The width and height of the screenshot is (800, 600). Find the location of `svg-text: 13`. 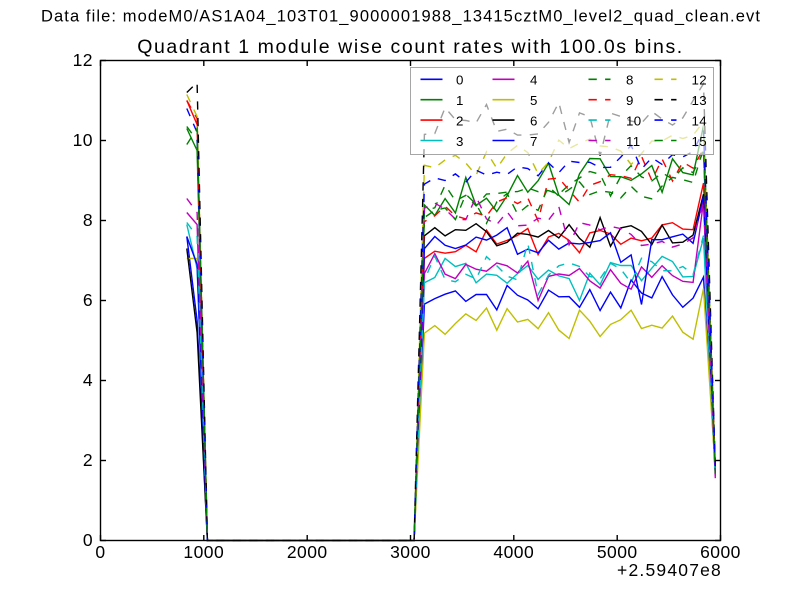

svg-text: 13 is located at coordinates (699, 100).